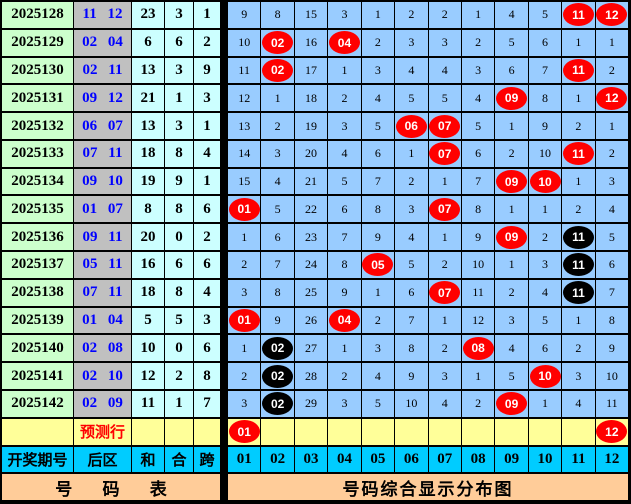 The height and width of the screenshot is (504, 631). What do you see at coordinates (179, 404) in the screenshot?
I see `combine-cell: 1` at bounding box center [179, 404].